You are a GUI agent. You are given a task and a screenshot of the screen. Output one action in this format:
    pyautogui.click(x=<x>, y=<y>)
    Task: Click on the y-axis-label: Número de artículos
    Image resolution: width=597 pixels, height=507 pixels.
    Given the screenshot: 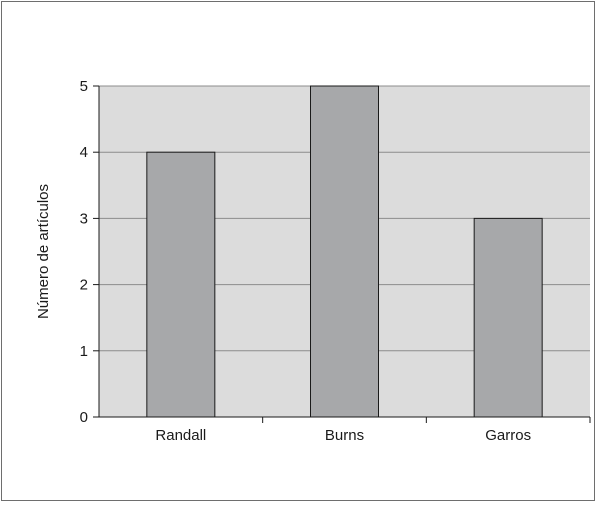 What is the action you would take?
    pyautogui.click(x=43, y=251)
    